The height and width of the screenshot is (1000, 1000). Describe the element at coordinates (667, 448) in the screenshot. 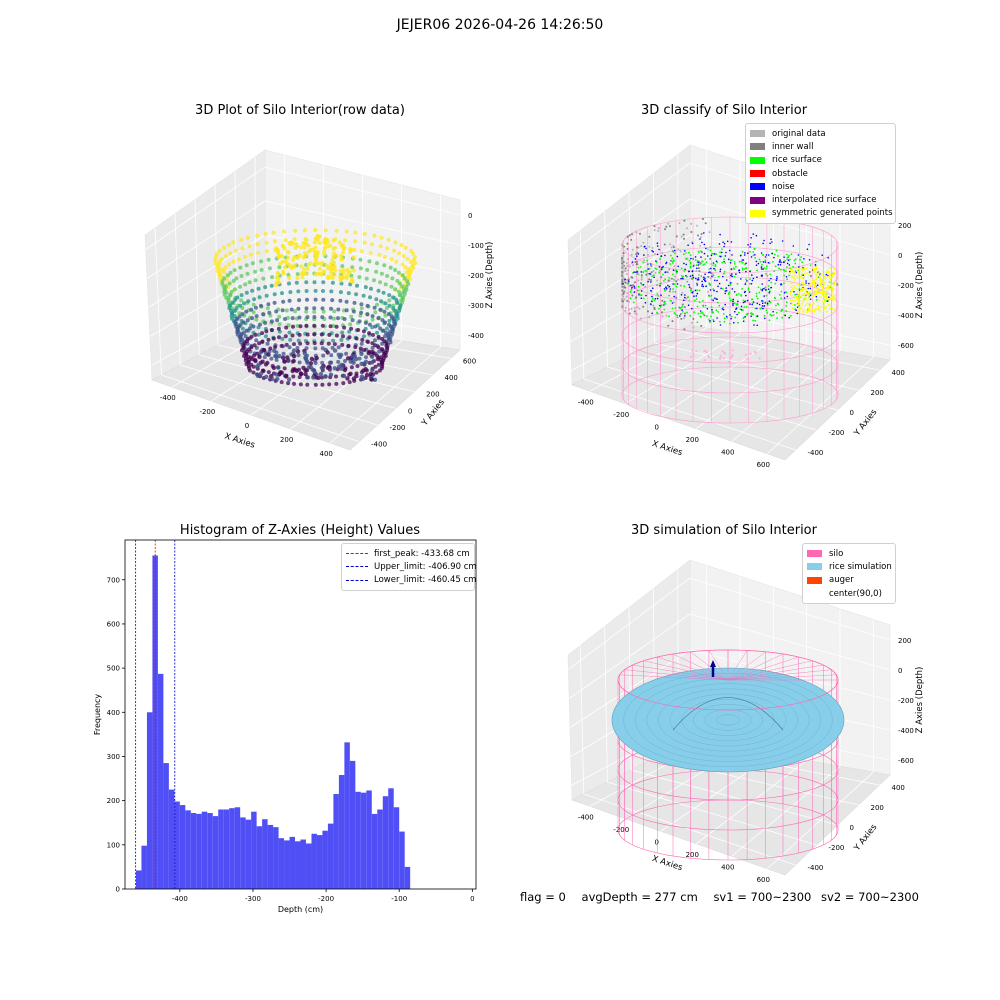

I see `x-axis-label: X Axies` at that location.